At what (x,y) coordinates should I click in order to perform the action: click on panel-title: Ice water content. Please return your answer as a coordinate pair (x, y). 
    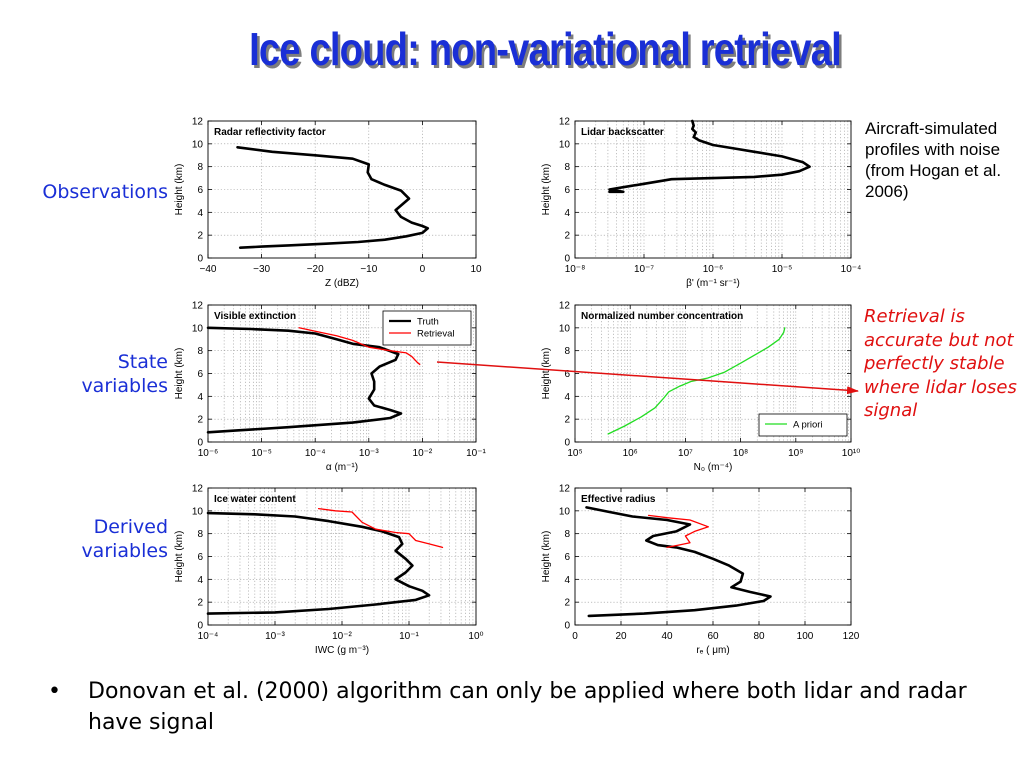
    Looking at the image, I should click on (255, 499).